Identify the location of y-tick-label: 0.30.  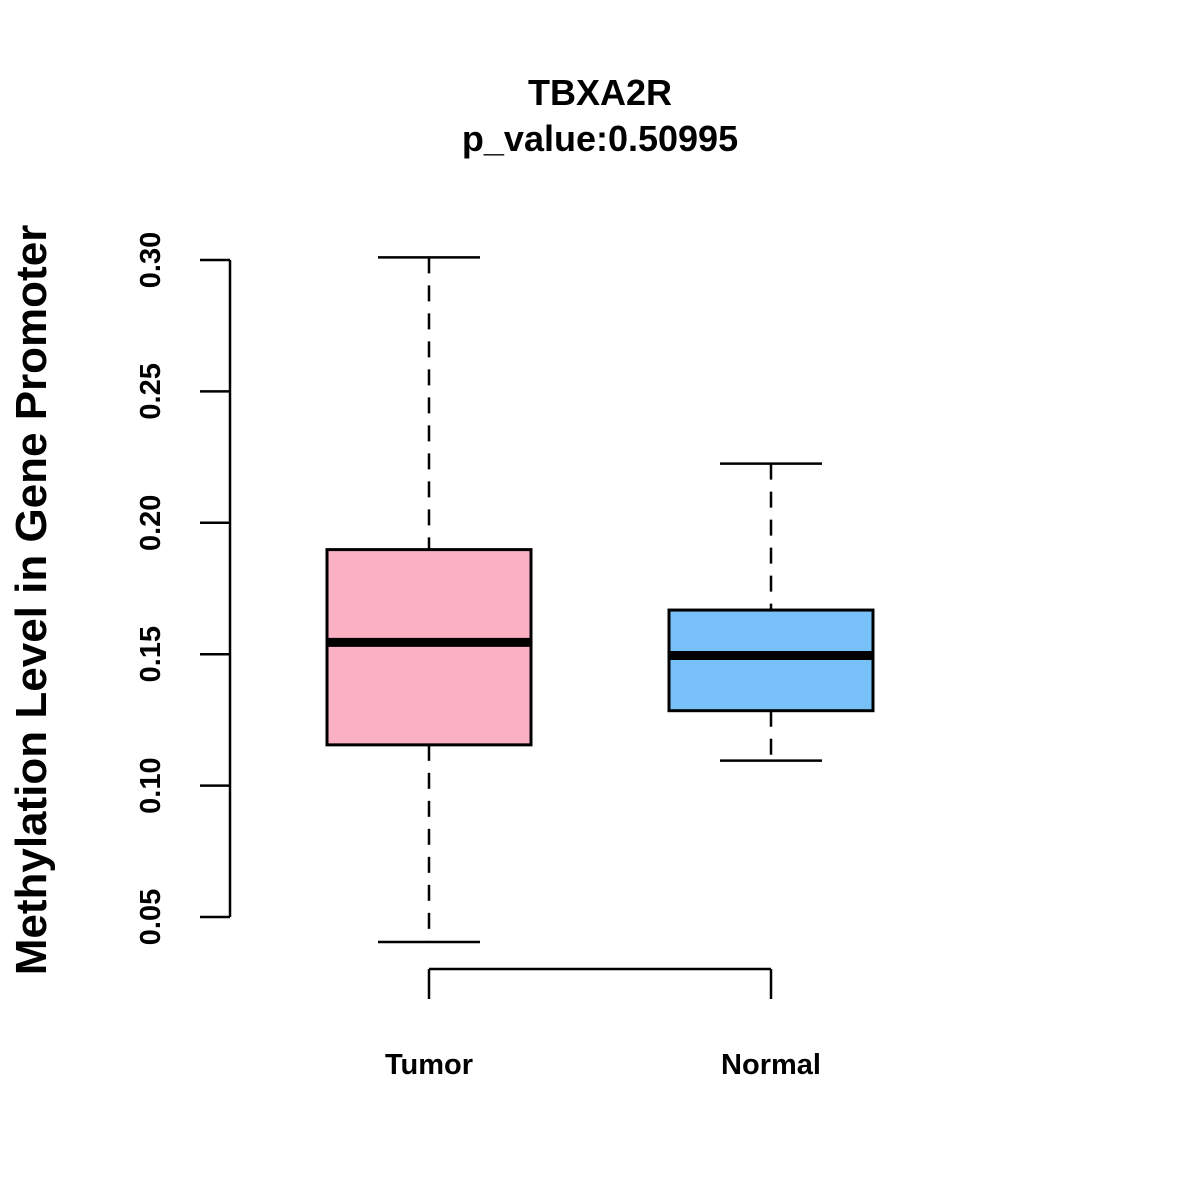
(151, 260).